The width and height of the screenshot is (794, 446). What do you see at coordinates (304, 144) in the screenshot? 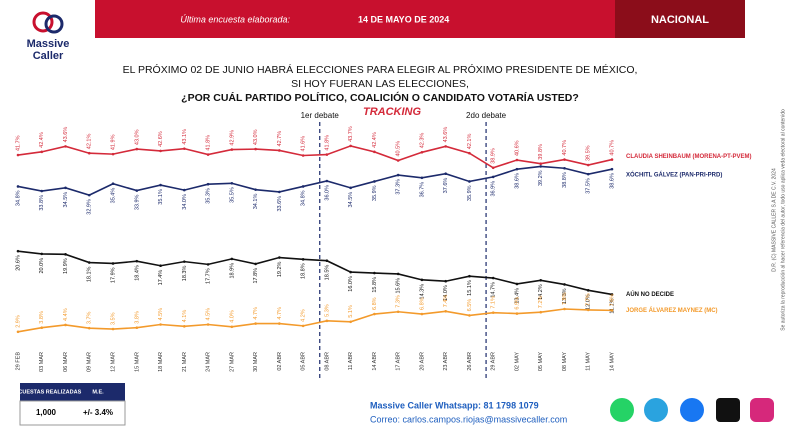
I see `value-label: 41.6%` at bounding box center [304, 144].